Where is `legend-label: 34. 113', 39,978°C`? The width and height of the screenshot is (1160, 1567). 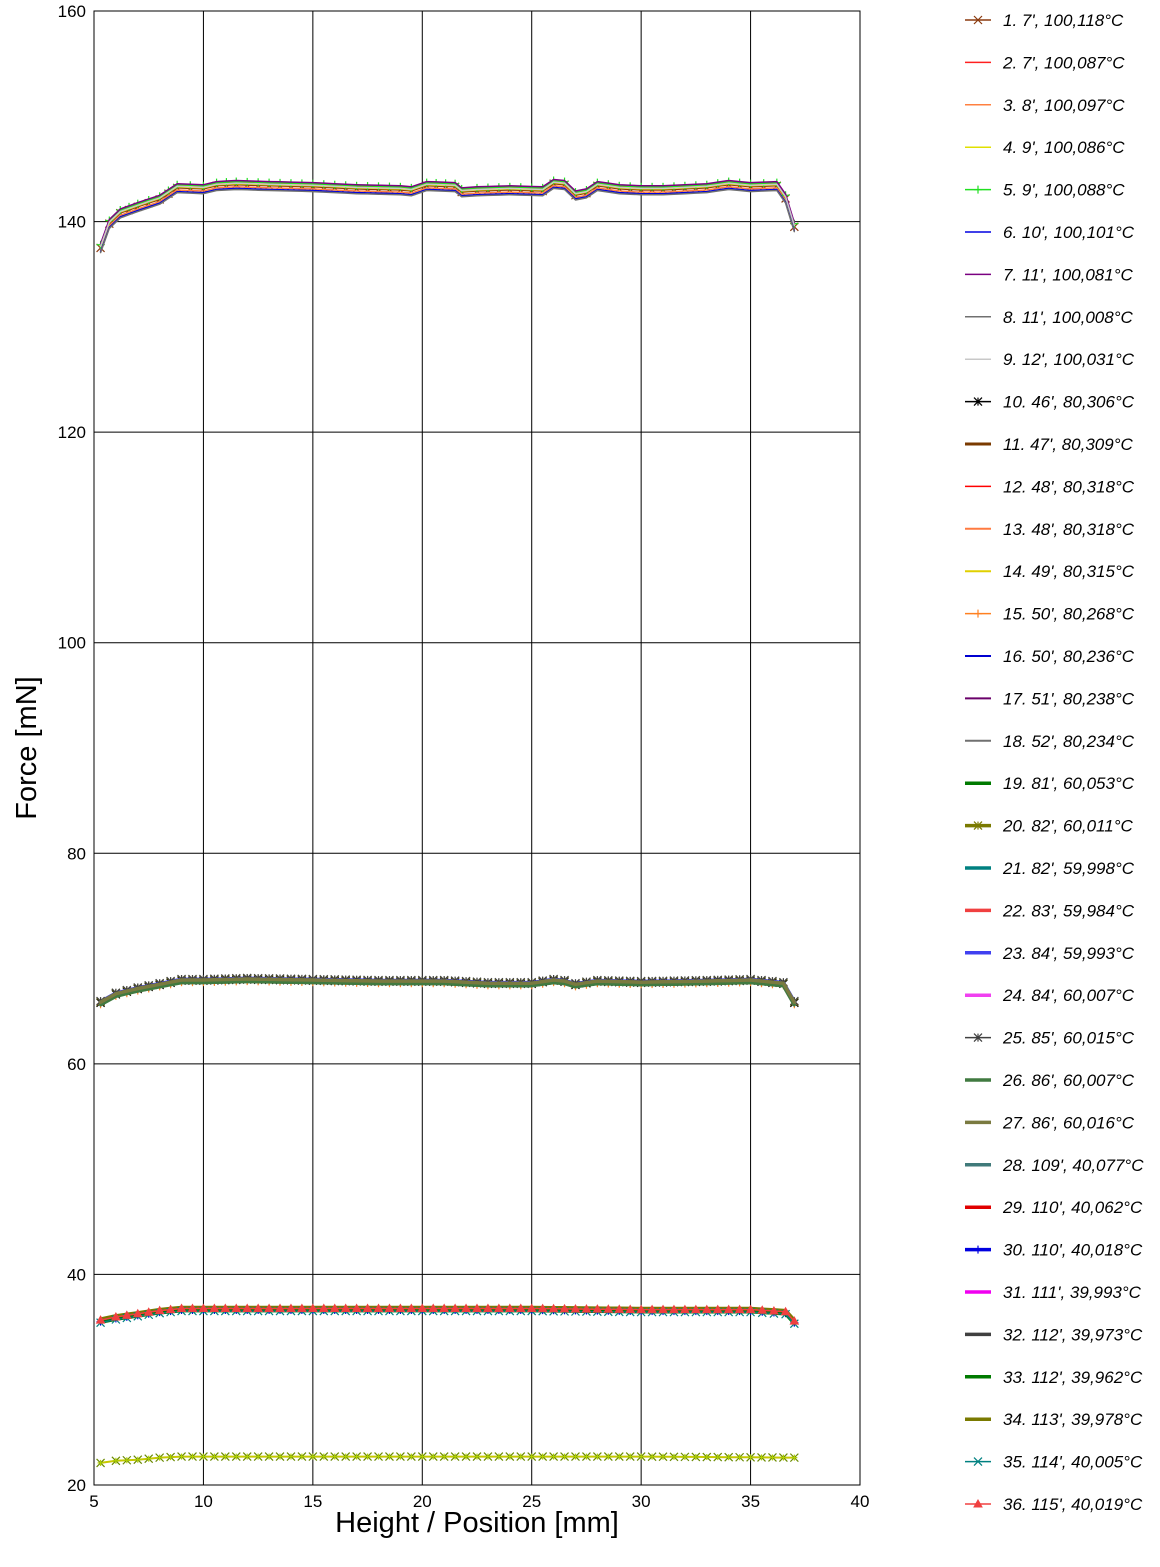 legend-label: 34. 113', 39,978°C is located at coordinates (1073, 1419).